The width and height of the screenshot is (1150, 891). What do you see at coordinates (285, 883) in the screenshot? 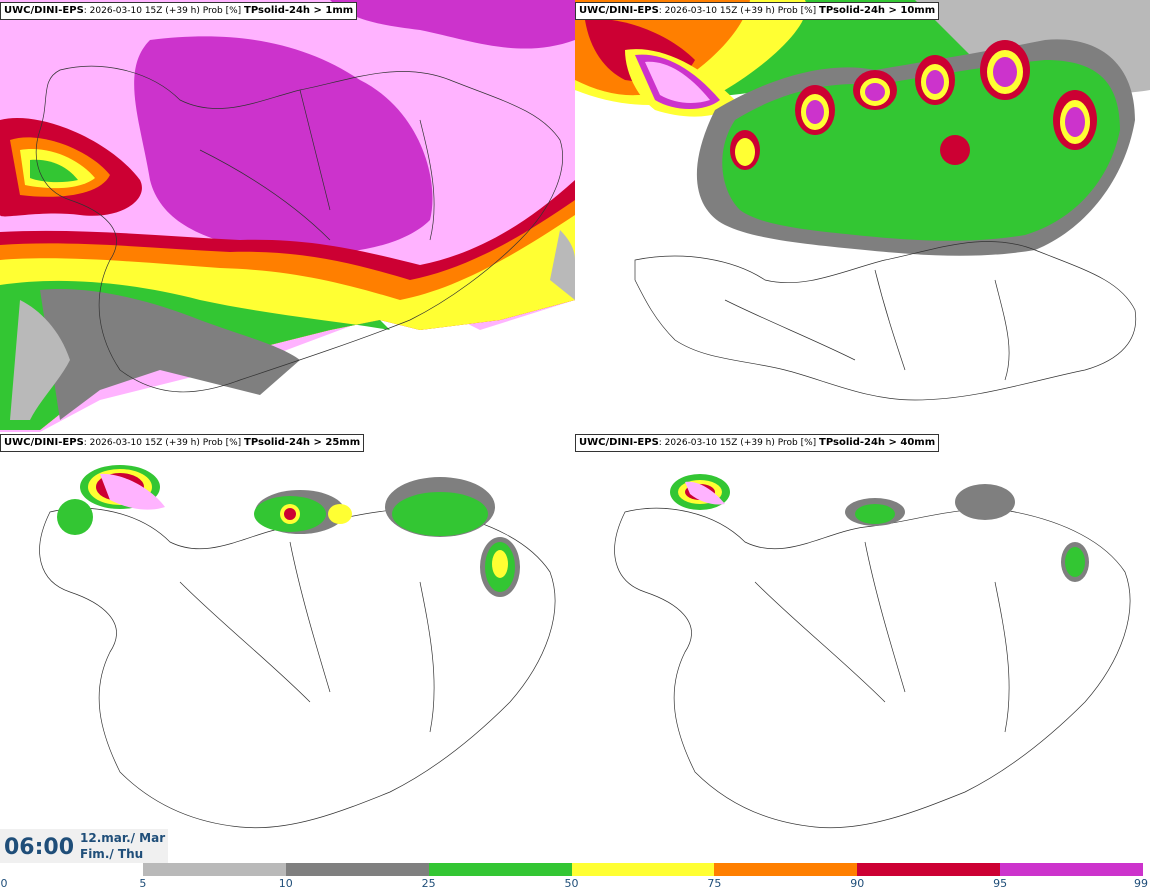
I see `legend-tick-label: 10` at bounding box center [285, 883].